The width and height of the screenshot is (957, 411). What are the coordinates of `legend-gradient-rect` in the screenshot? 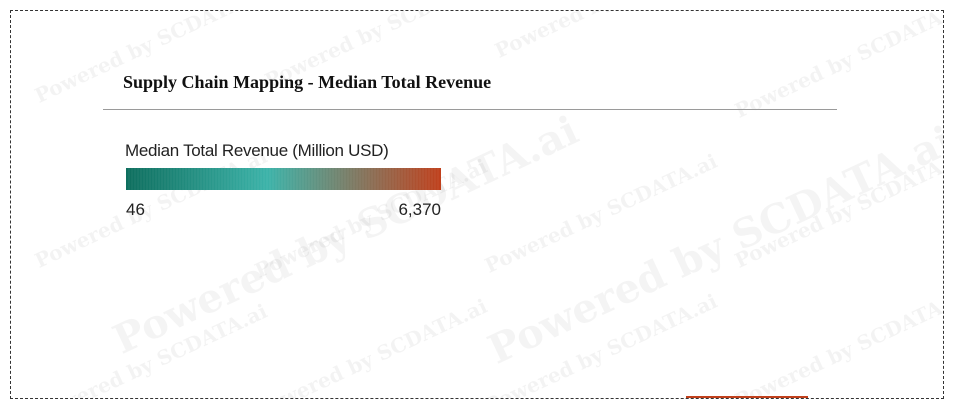 It's located at (283, 179).